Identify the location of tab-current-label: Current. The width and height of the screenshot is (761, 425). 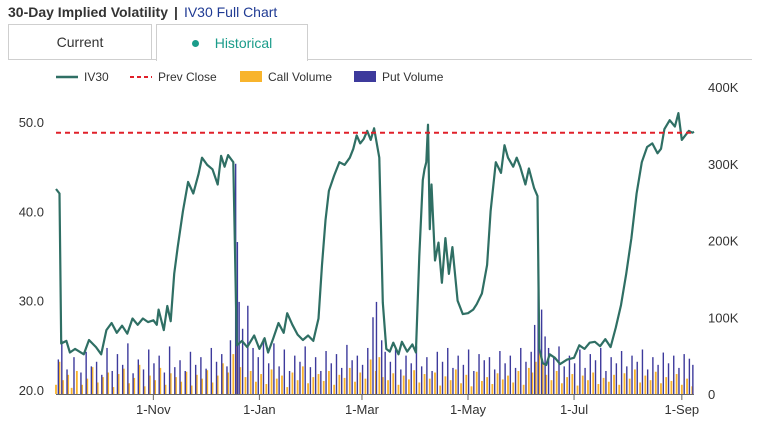
(80, 42).